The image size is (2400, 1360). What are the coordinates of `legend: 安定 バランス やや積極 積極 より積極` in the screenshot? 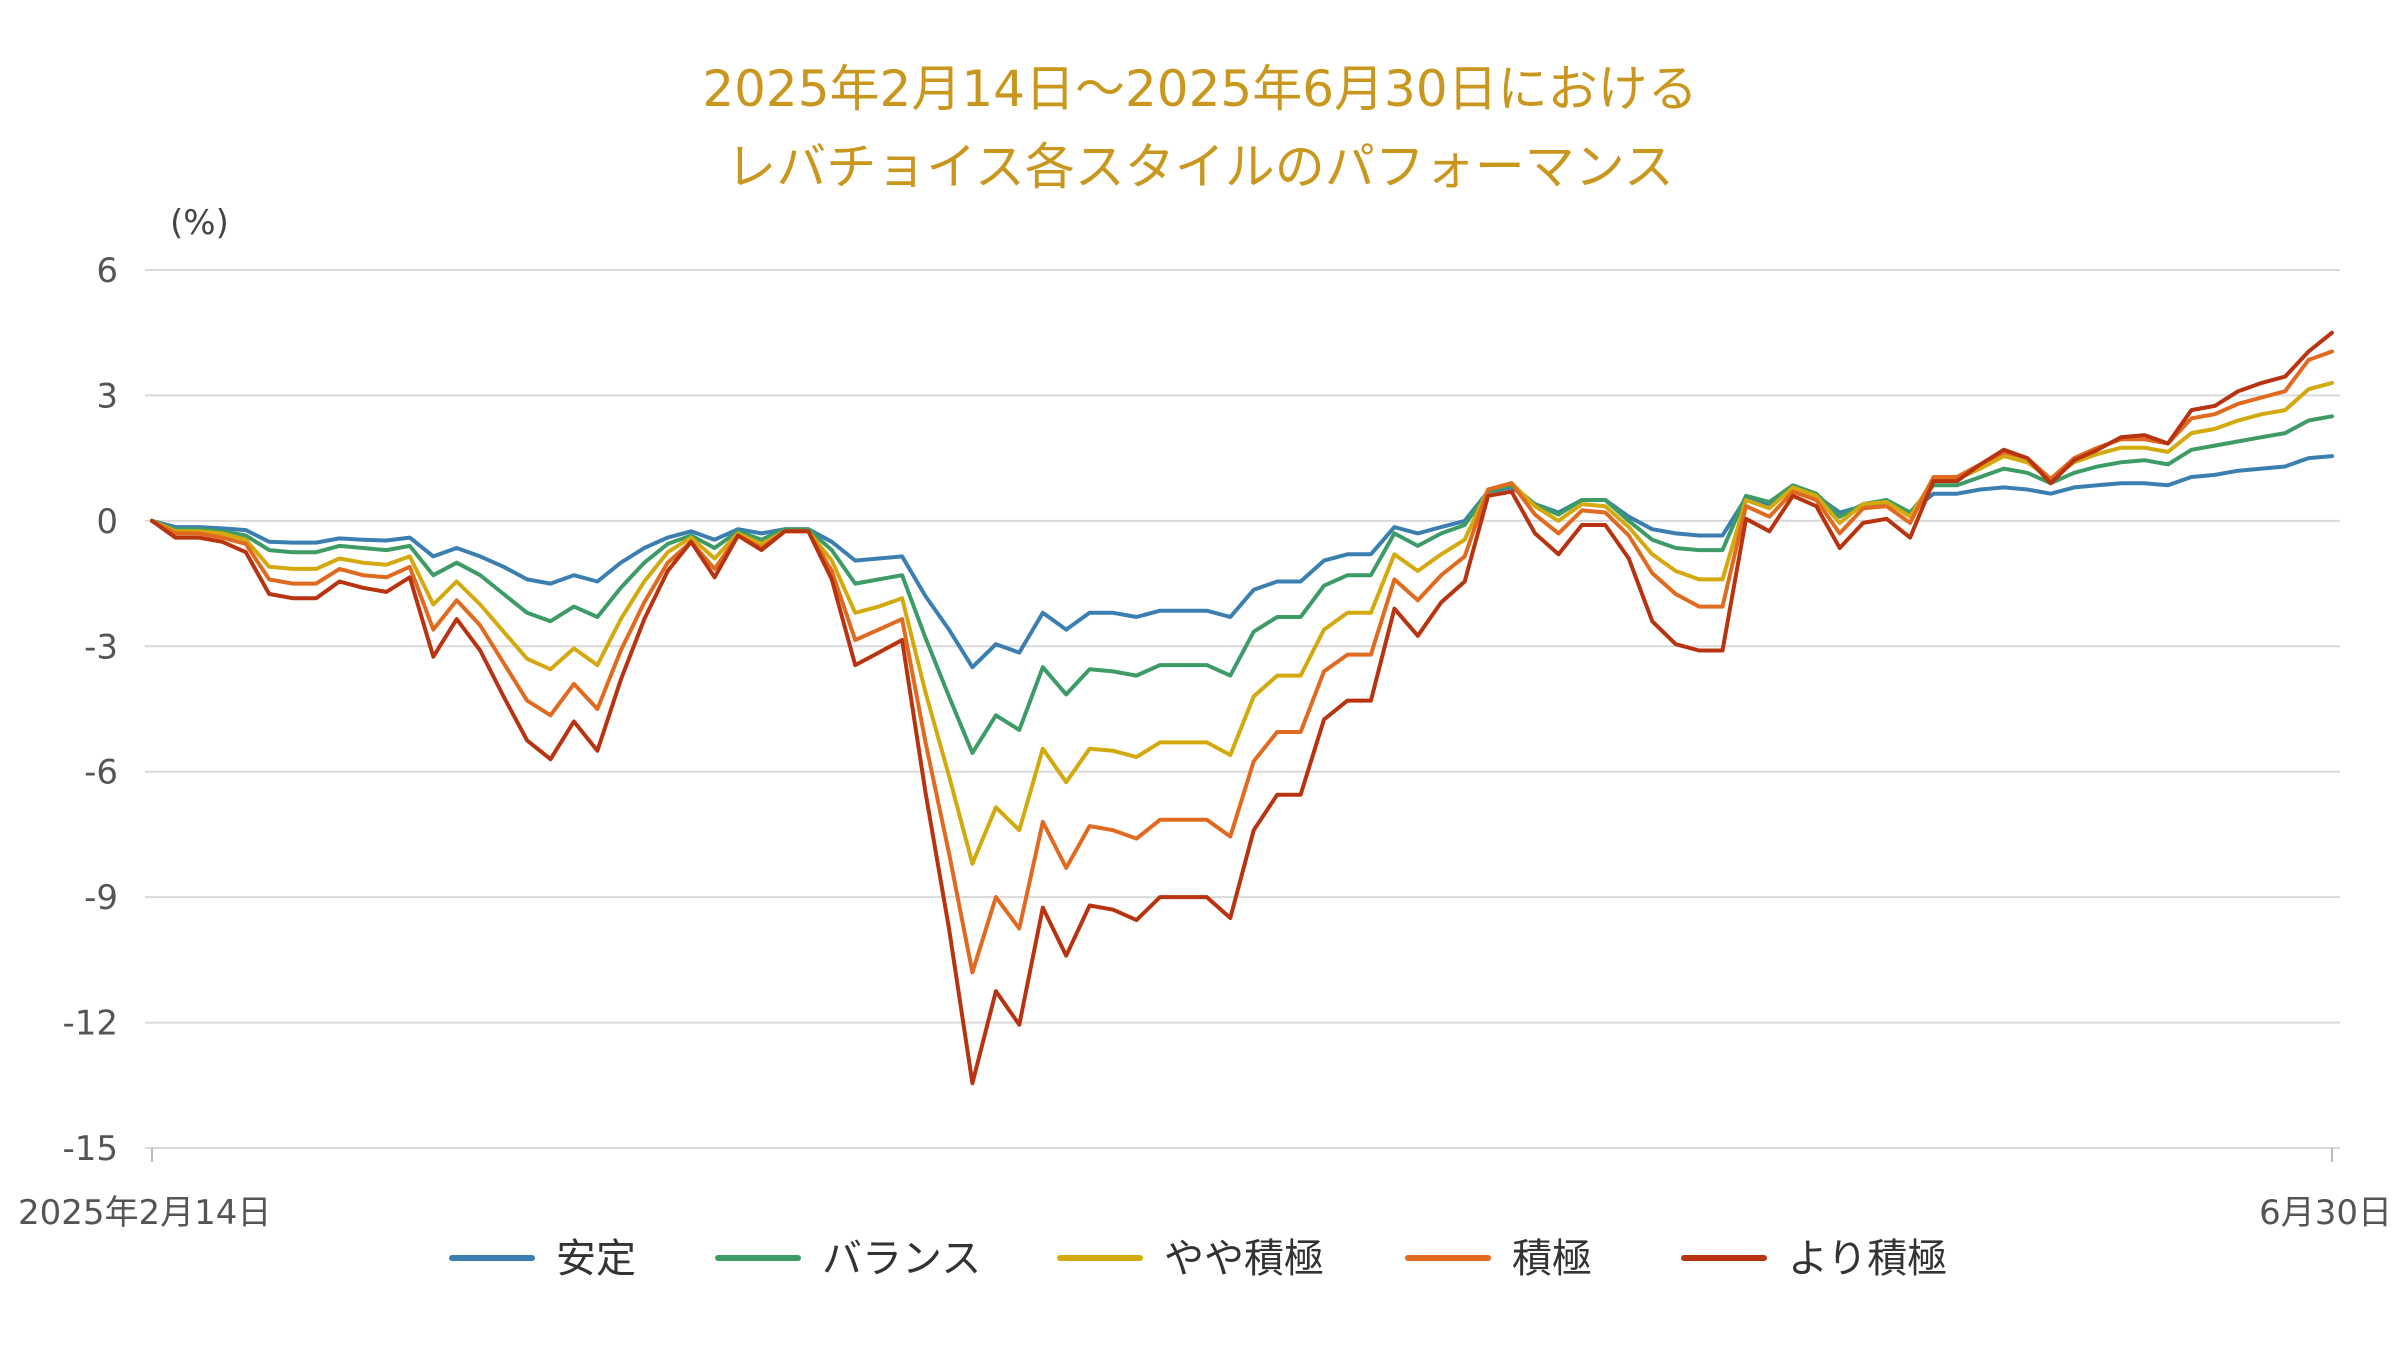 It's located at (1198, 1259).